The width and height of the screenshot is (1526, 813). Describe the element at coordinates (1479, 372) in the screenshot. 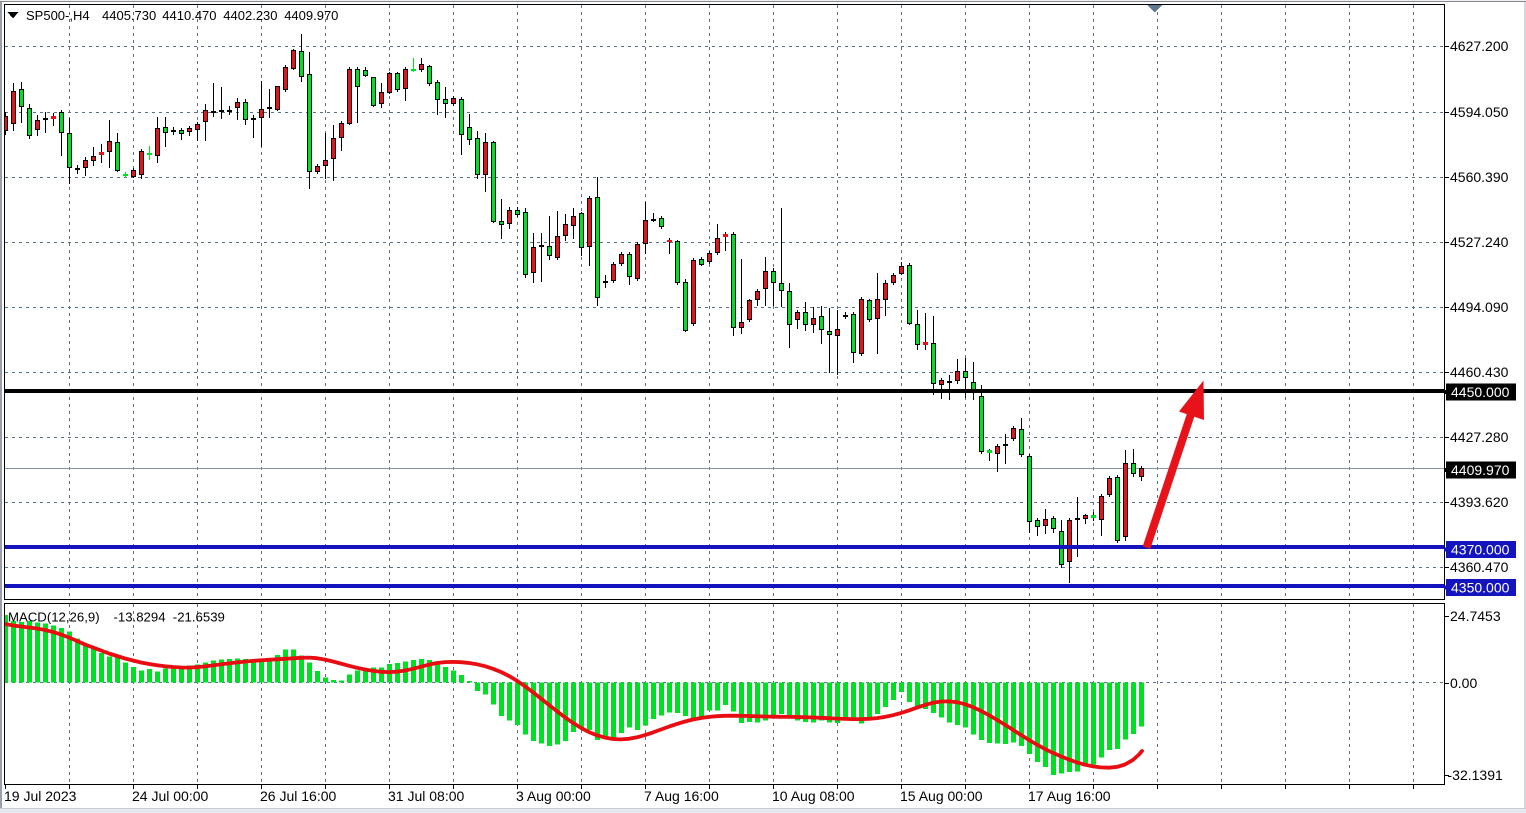

I see `svg-text: 4460.430` at that location.